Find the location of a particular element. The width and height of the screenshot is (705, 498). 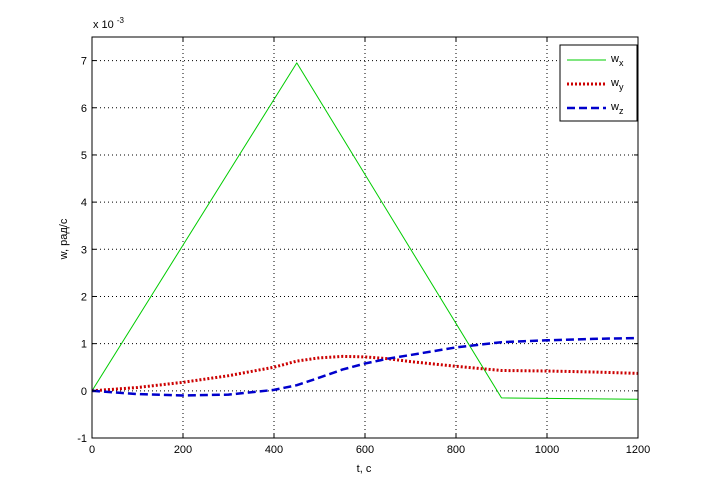

y-tick-label: 1 is located at coordinates (84, 345).